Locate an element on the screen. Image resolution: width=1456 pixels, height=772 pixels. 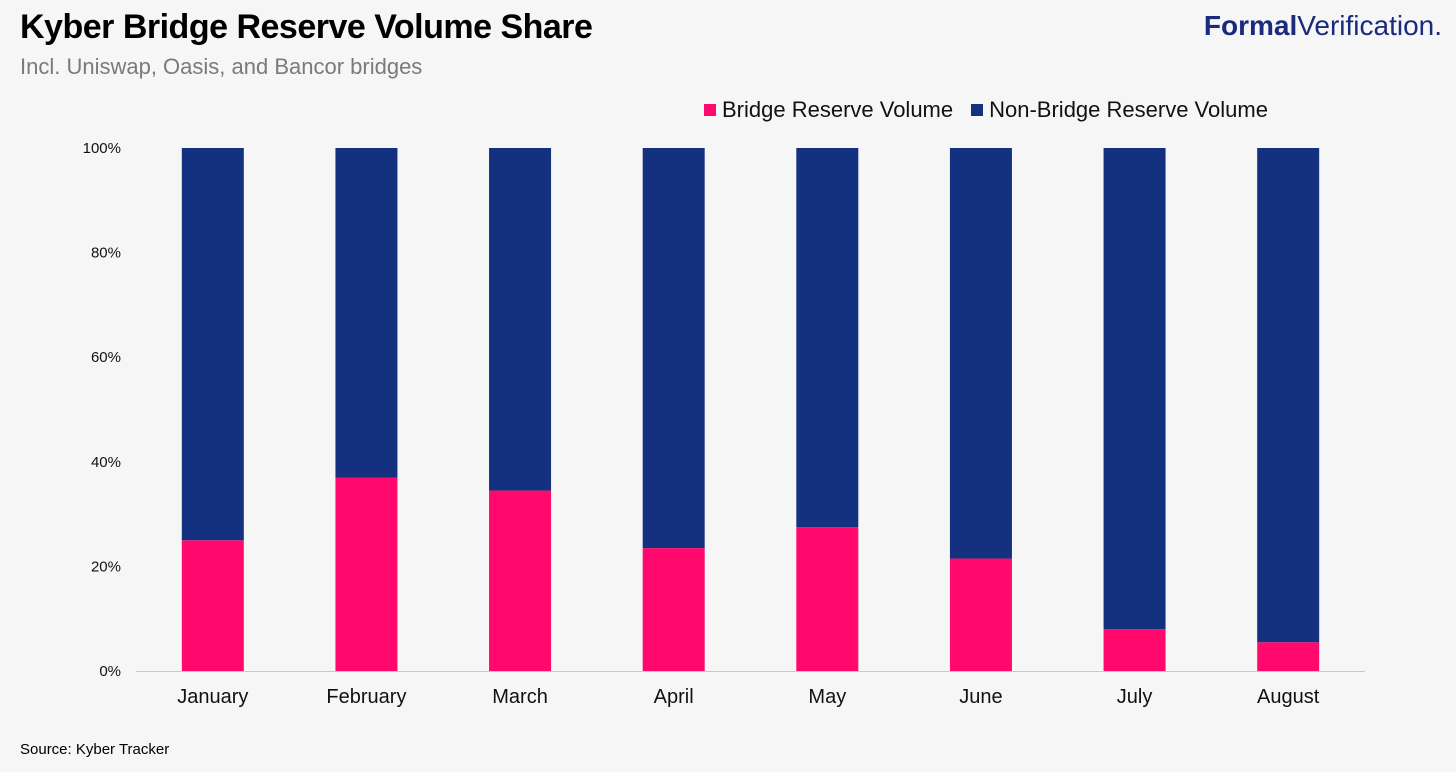
bar-bridge-april is located at coordinates (673, 609).